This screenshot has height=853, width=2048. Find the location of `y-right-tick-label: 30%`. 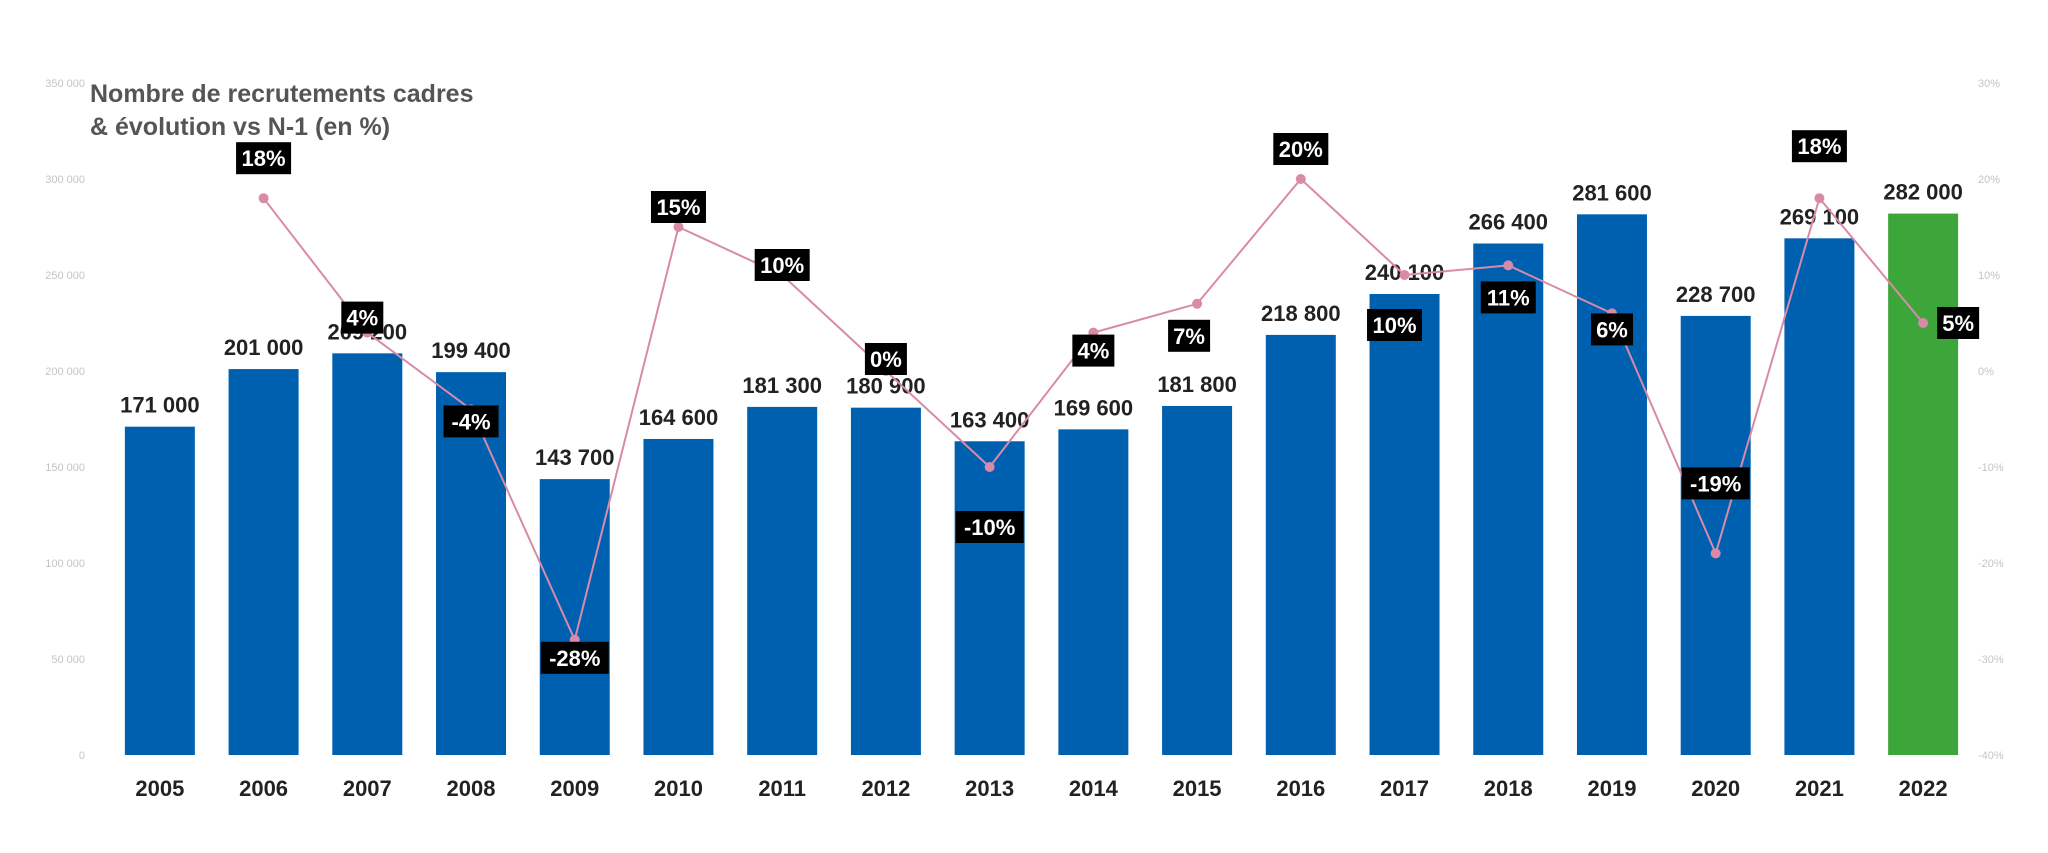

y-right-tick-label: 30% is located at coordinates (1989, 84).